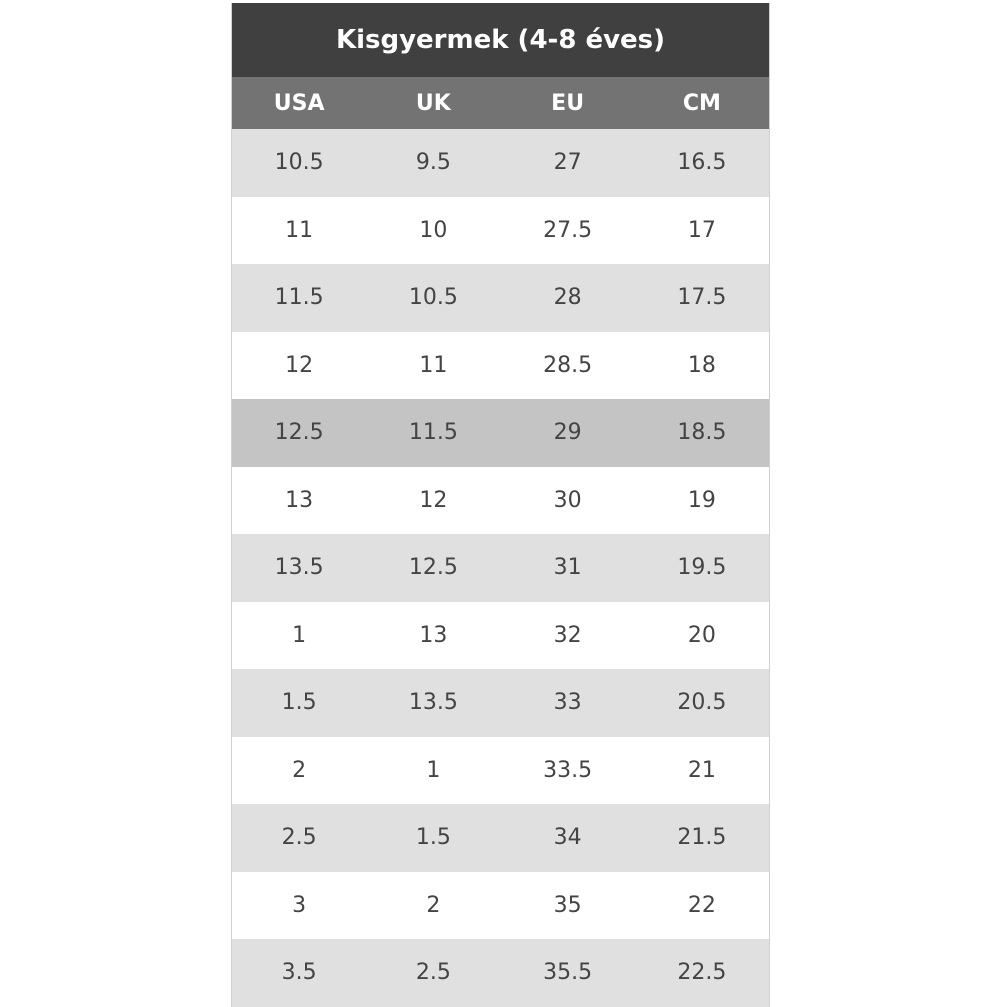 This screenshot has height=1007, width=1000. Describe the element at coordinates (299, 635) in the screenshot. I see `cell-usa: 1` at that location.